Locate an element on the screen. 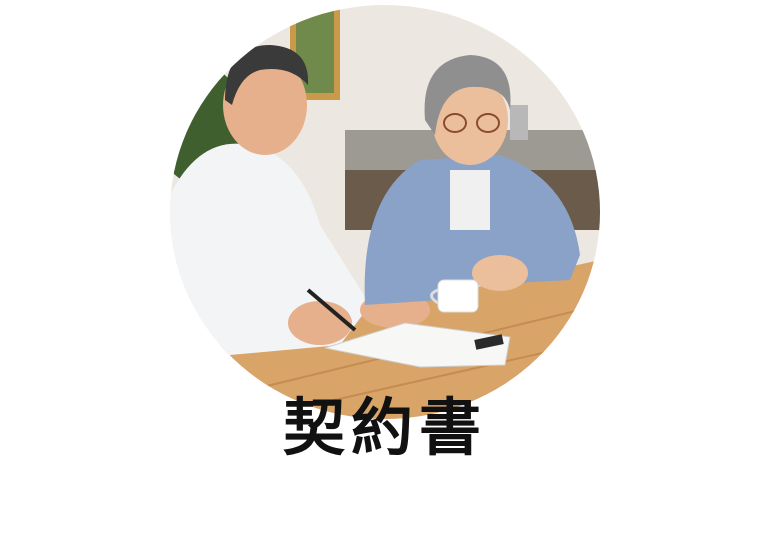 The width and height of the screenshot is (770, 544). woman-hair is located at coordinates (467, 95).